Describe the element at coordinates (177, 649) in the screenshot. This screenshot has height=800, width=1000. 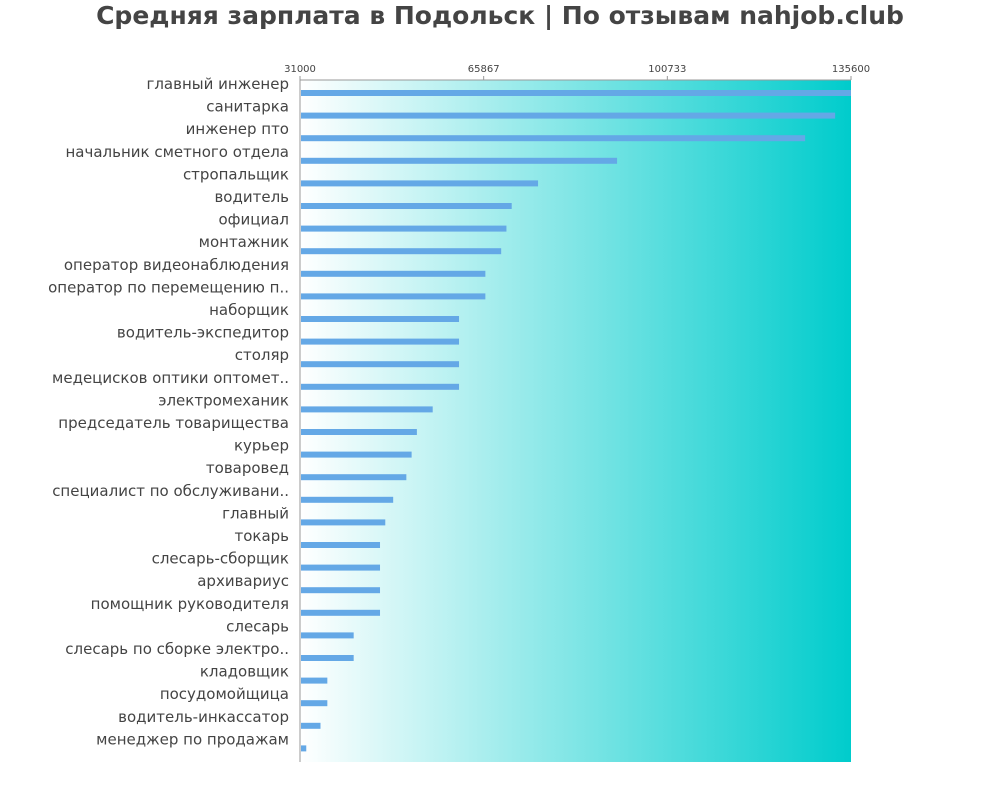
I see `category-label: слесарь по сборке электро..` at that location.